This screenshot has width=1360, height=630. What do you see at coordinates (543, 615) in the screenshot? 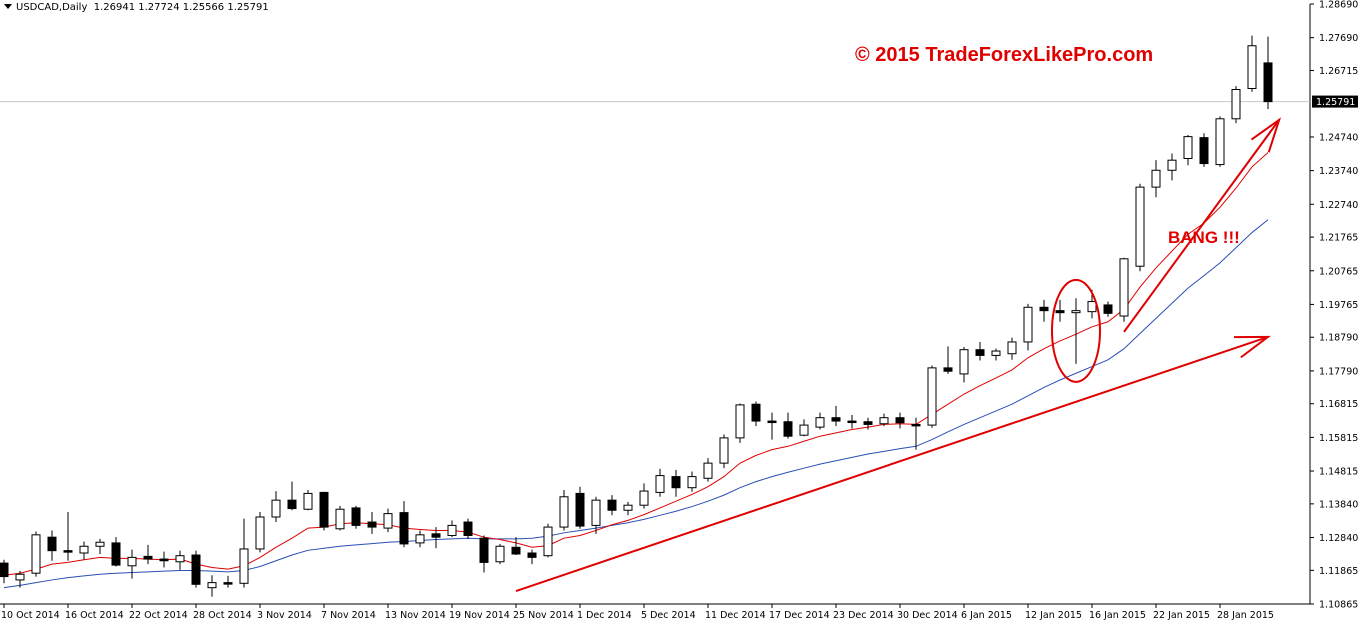
I see `time-tick-label: 25 Nov 2014` at bounding box center [543, 615].